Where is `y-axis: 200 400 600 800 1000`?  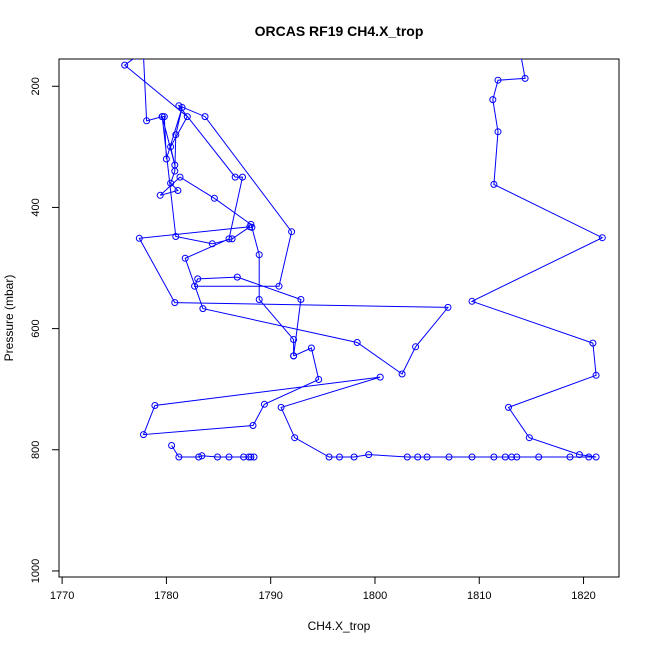 y-axis: 200 400 600 800 1000 is located at coordinates (45, 330).